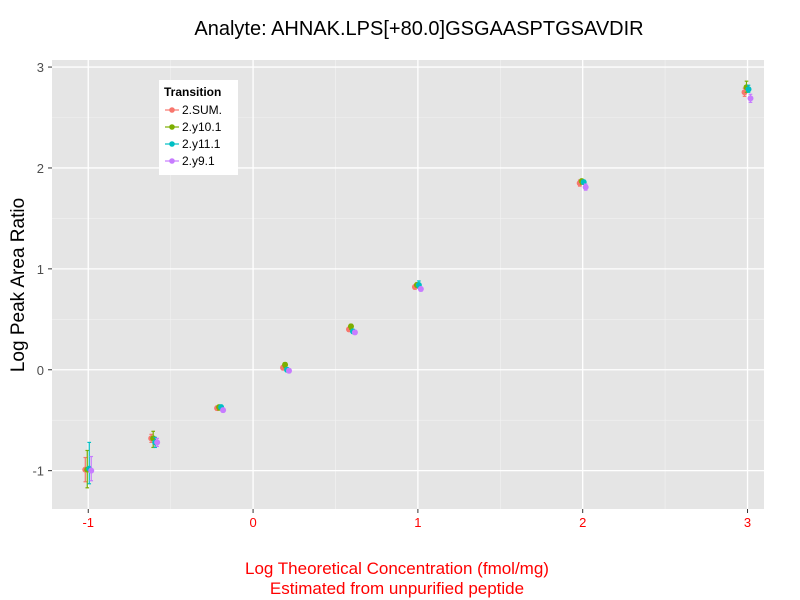 This screenshot has width=800, height=600. What do you see at coordinates (193, 135) in the screenshot?
I see `legend-items: 2.SUM. 2.y10.1 2.y11.1 2.y9.1` at bounding box center [193, 135].